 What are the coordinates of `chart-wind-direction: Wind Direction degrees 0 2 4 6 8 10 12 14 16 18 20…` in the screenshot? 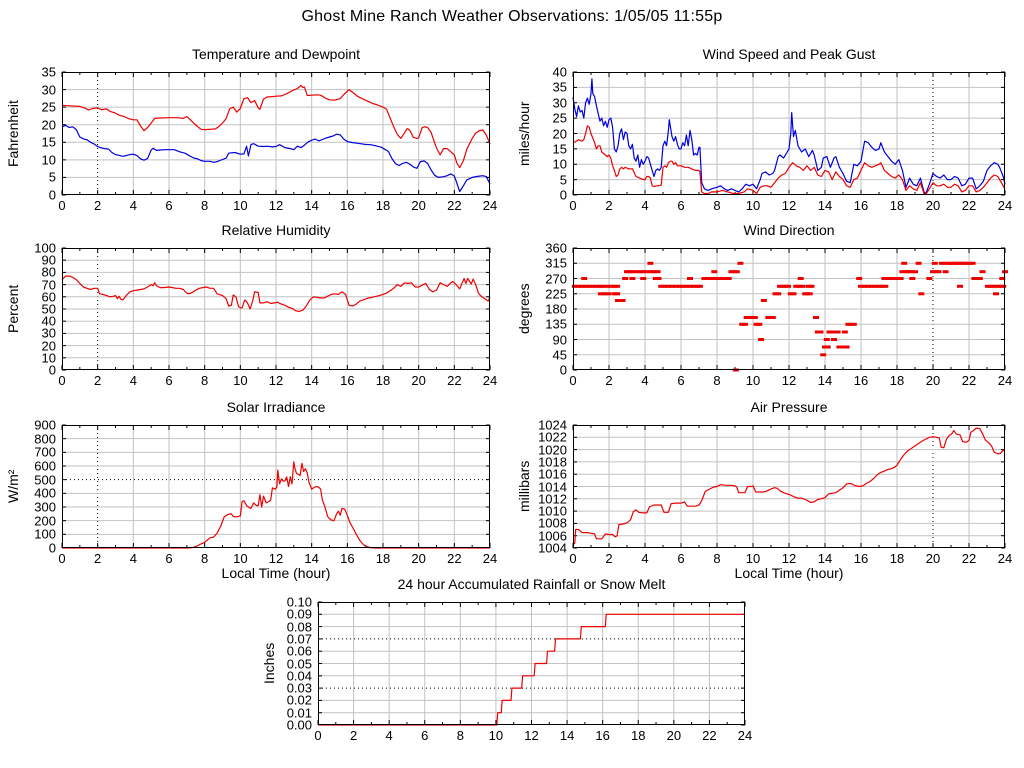 It's located at (764, 304).